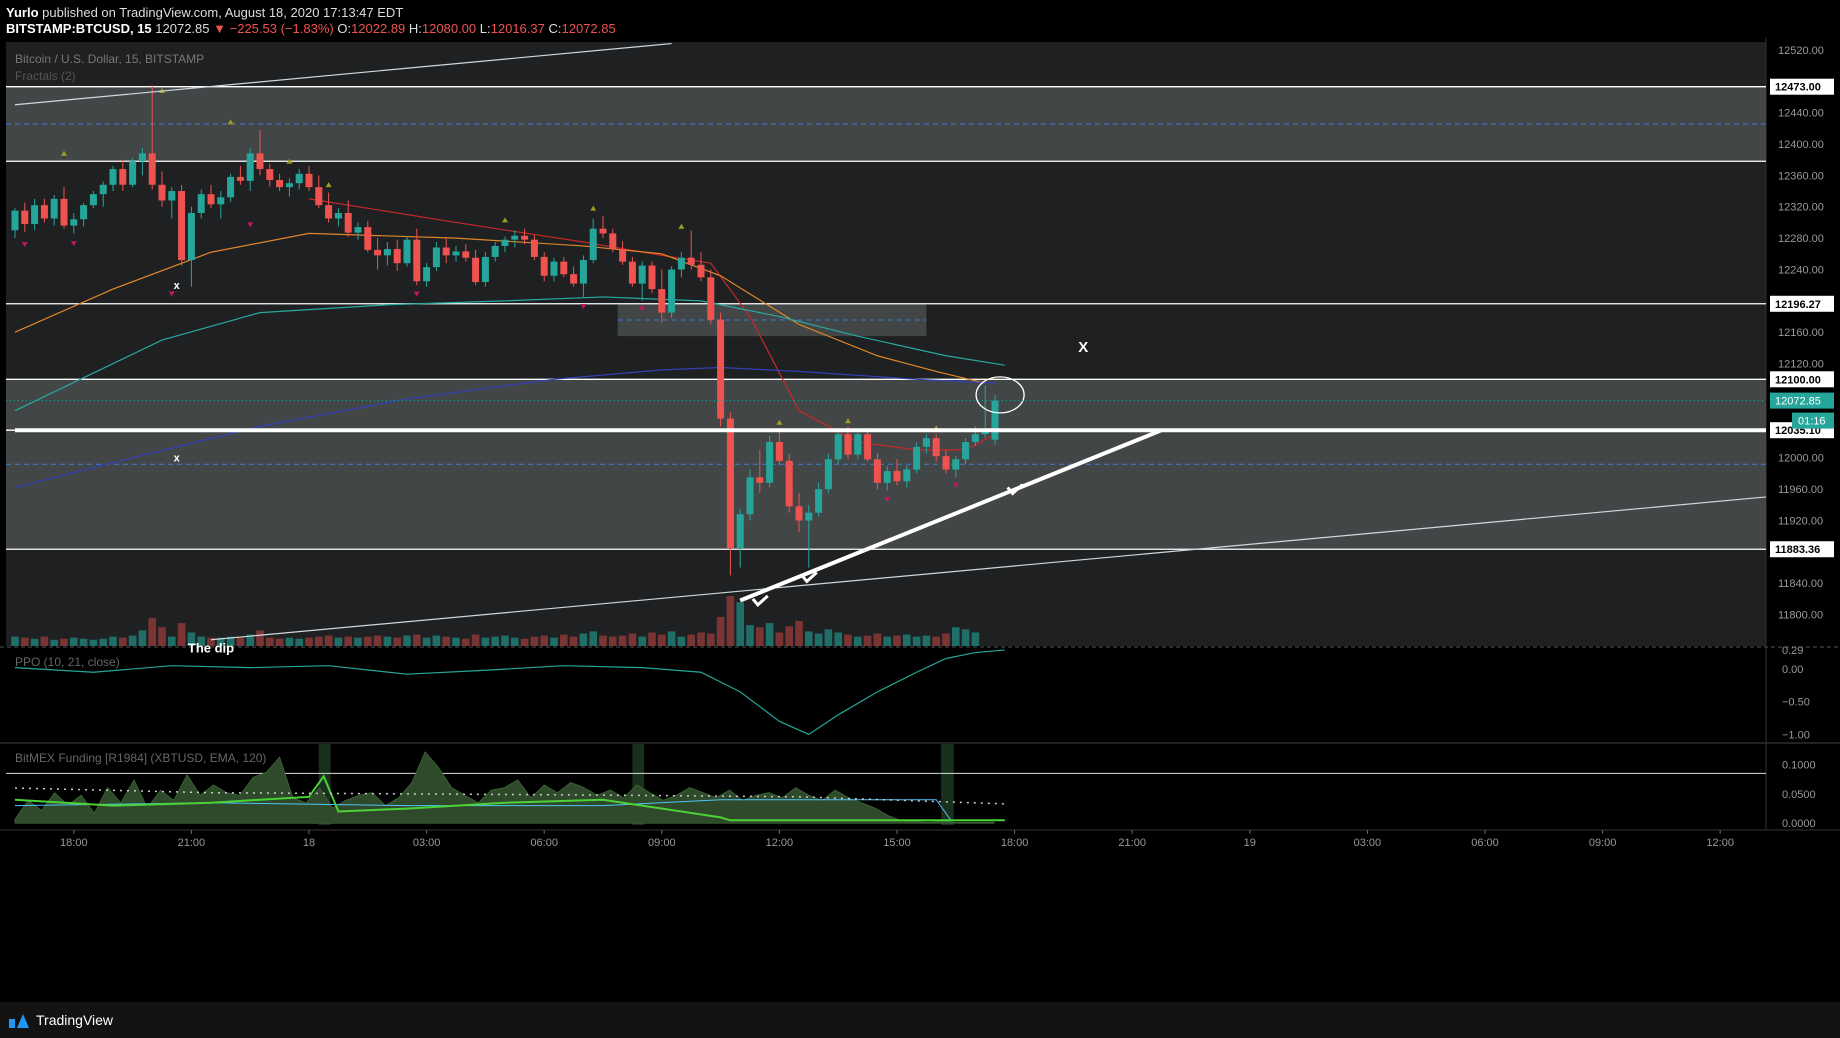  What do you see at coordinates (64, 153) in the screenshot?
I see `fractal-up-marker` at bounding box center [64, 153].